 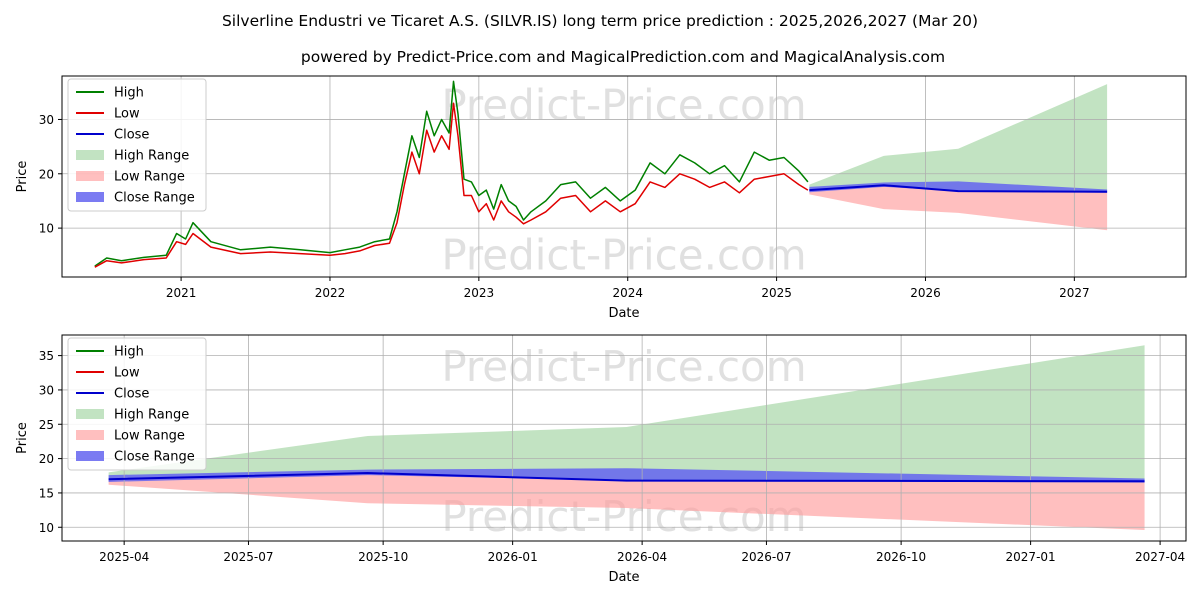 What do you see at coordinates (124, 557) in the screenshot?
I see `x-tick-label: 2025-04` at bounding box center [124, 557].